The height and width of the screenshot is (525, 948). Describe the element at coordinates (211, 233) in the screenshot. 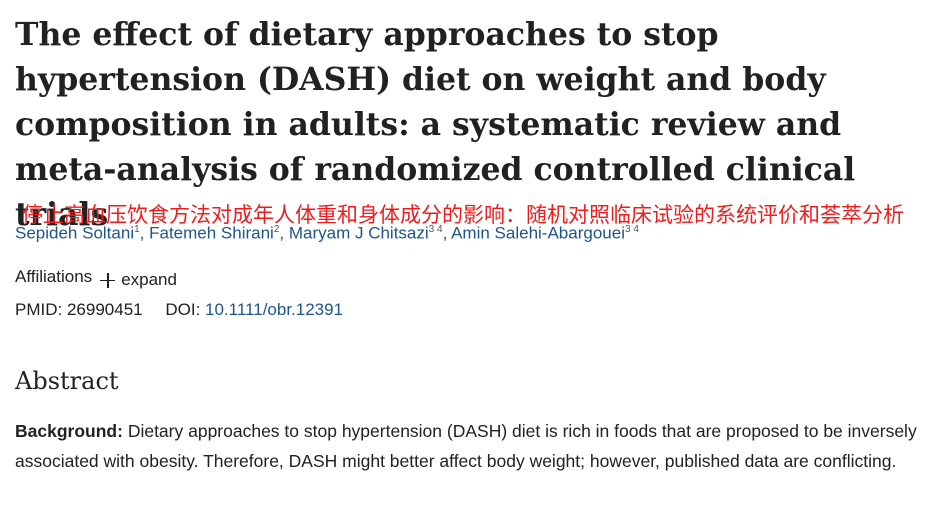

I see `author-link-2: Fatemeh Shirani` at that location.